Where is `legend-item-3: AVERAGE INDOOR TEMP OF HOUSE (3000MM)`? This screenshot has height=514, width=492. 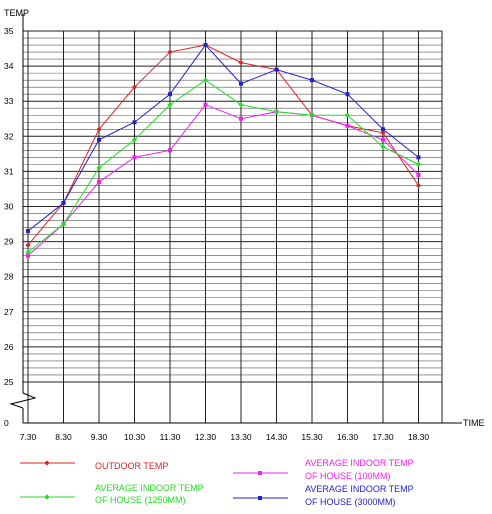
legend-item-3: AVERAGE INDOOR TEMP OF HOUSE (3000MM) is located at coordinates (323, 495).